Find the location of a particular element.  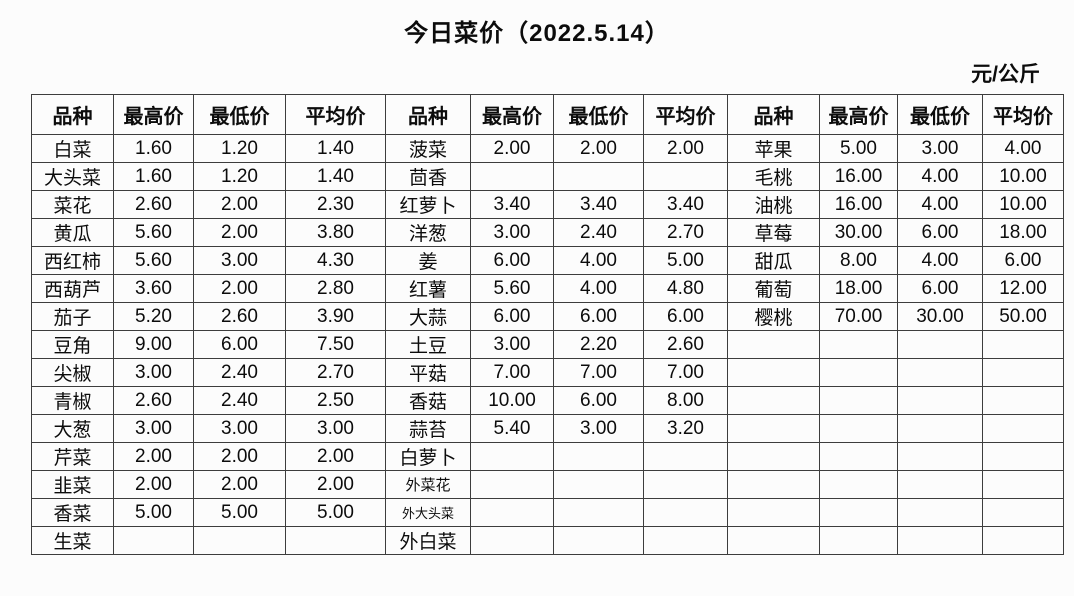

item-name-cell: 葡萄 is located at coordinates (773, 288).